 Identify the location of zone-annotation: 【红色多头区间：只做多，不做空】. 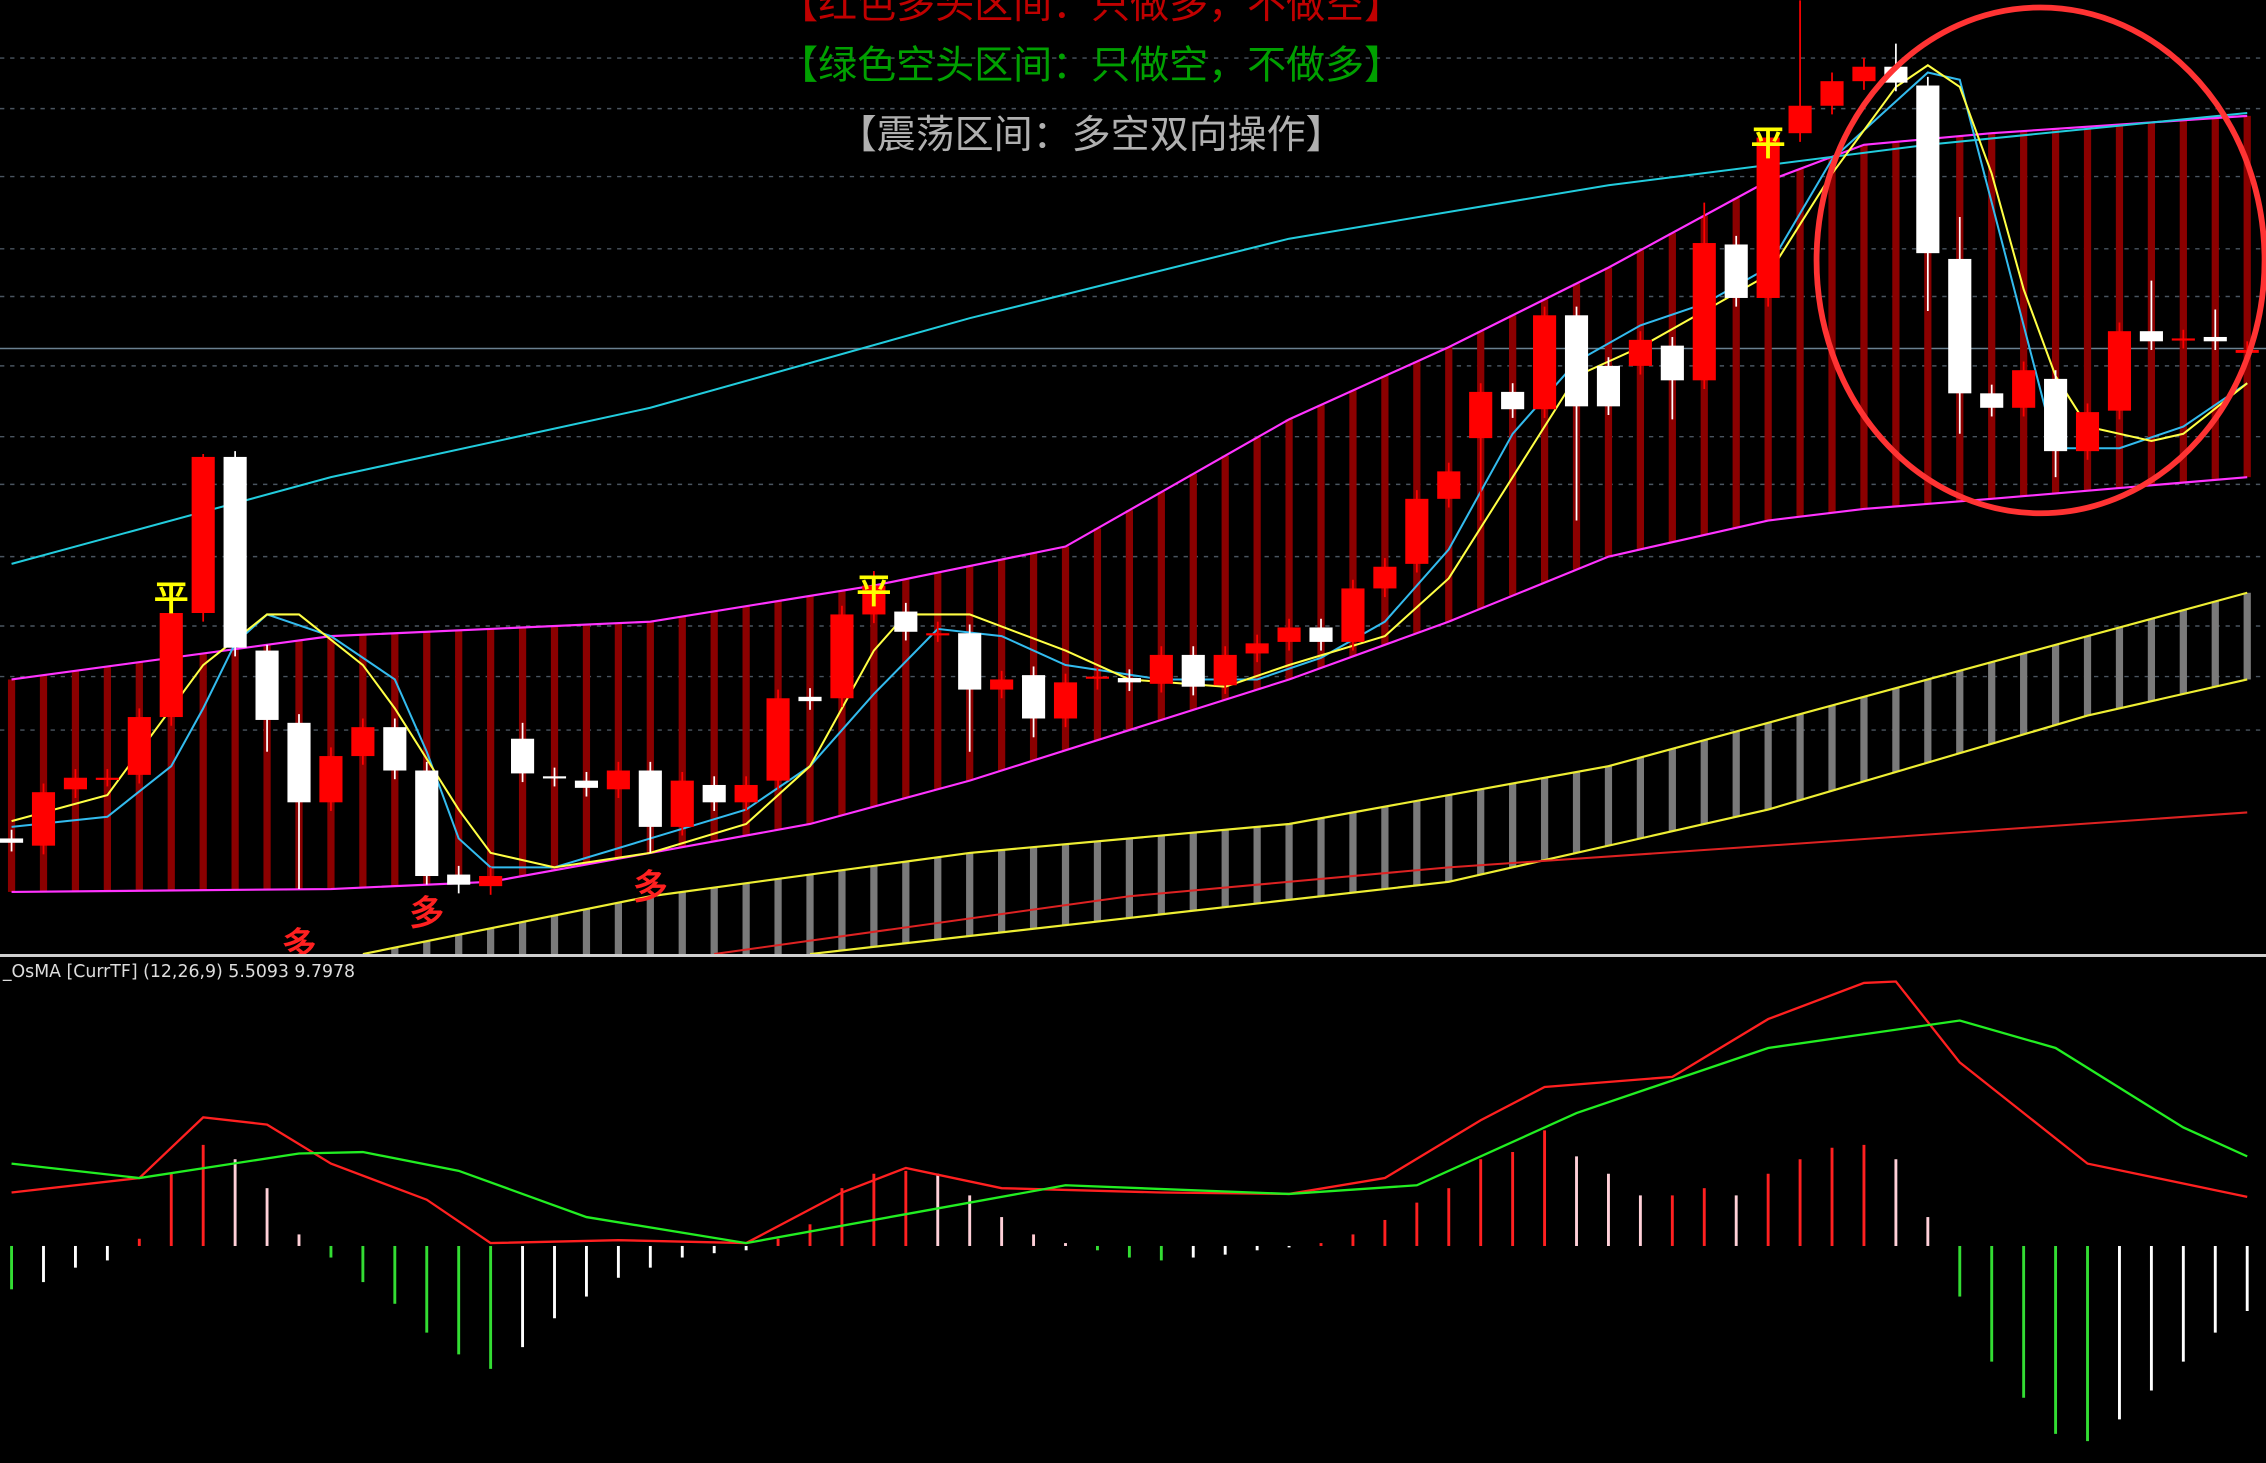
(1091, 14).